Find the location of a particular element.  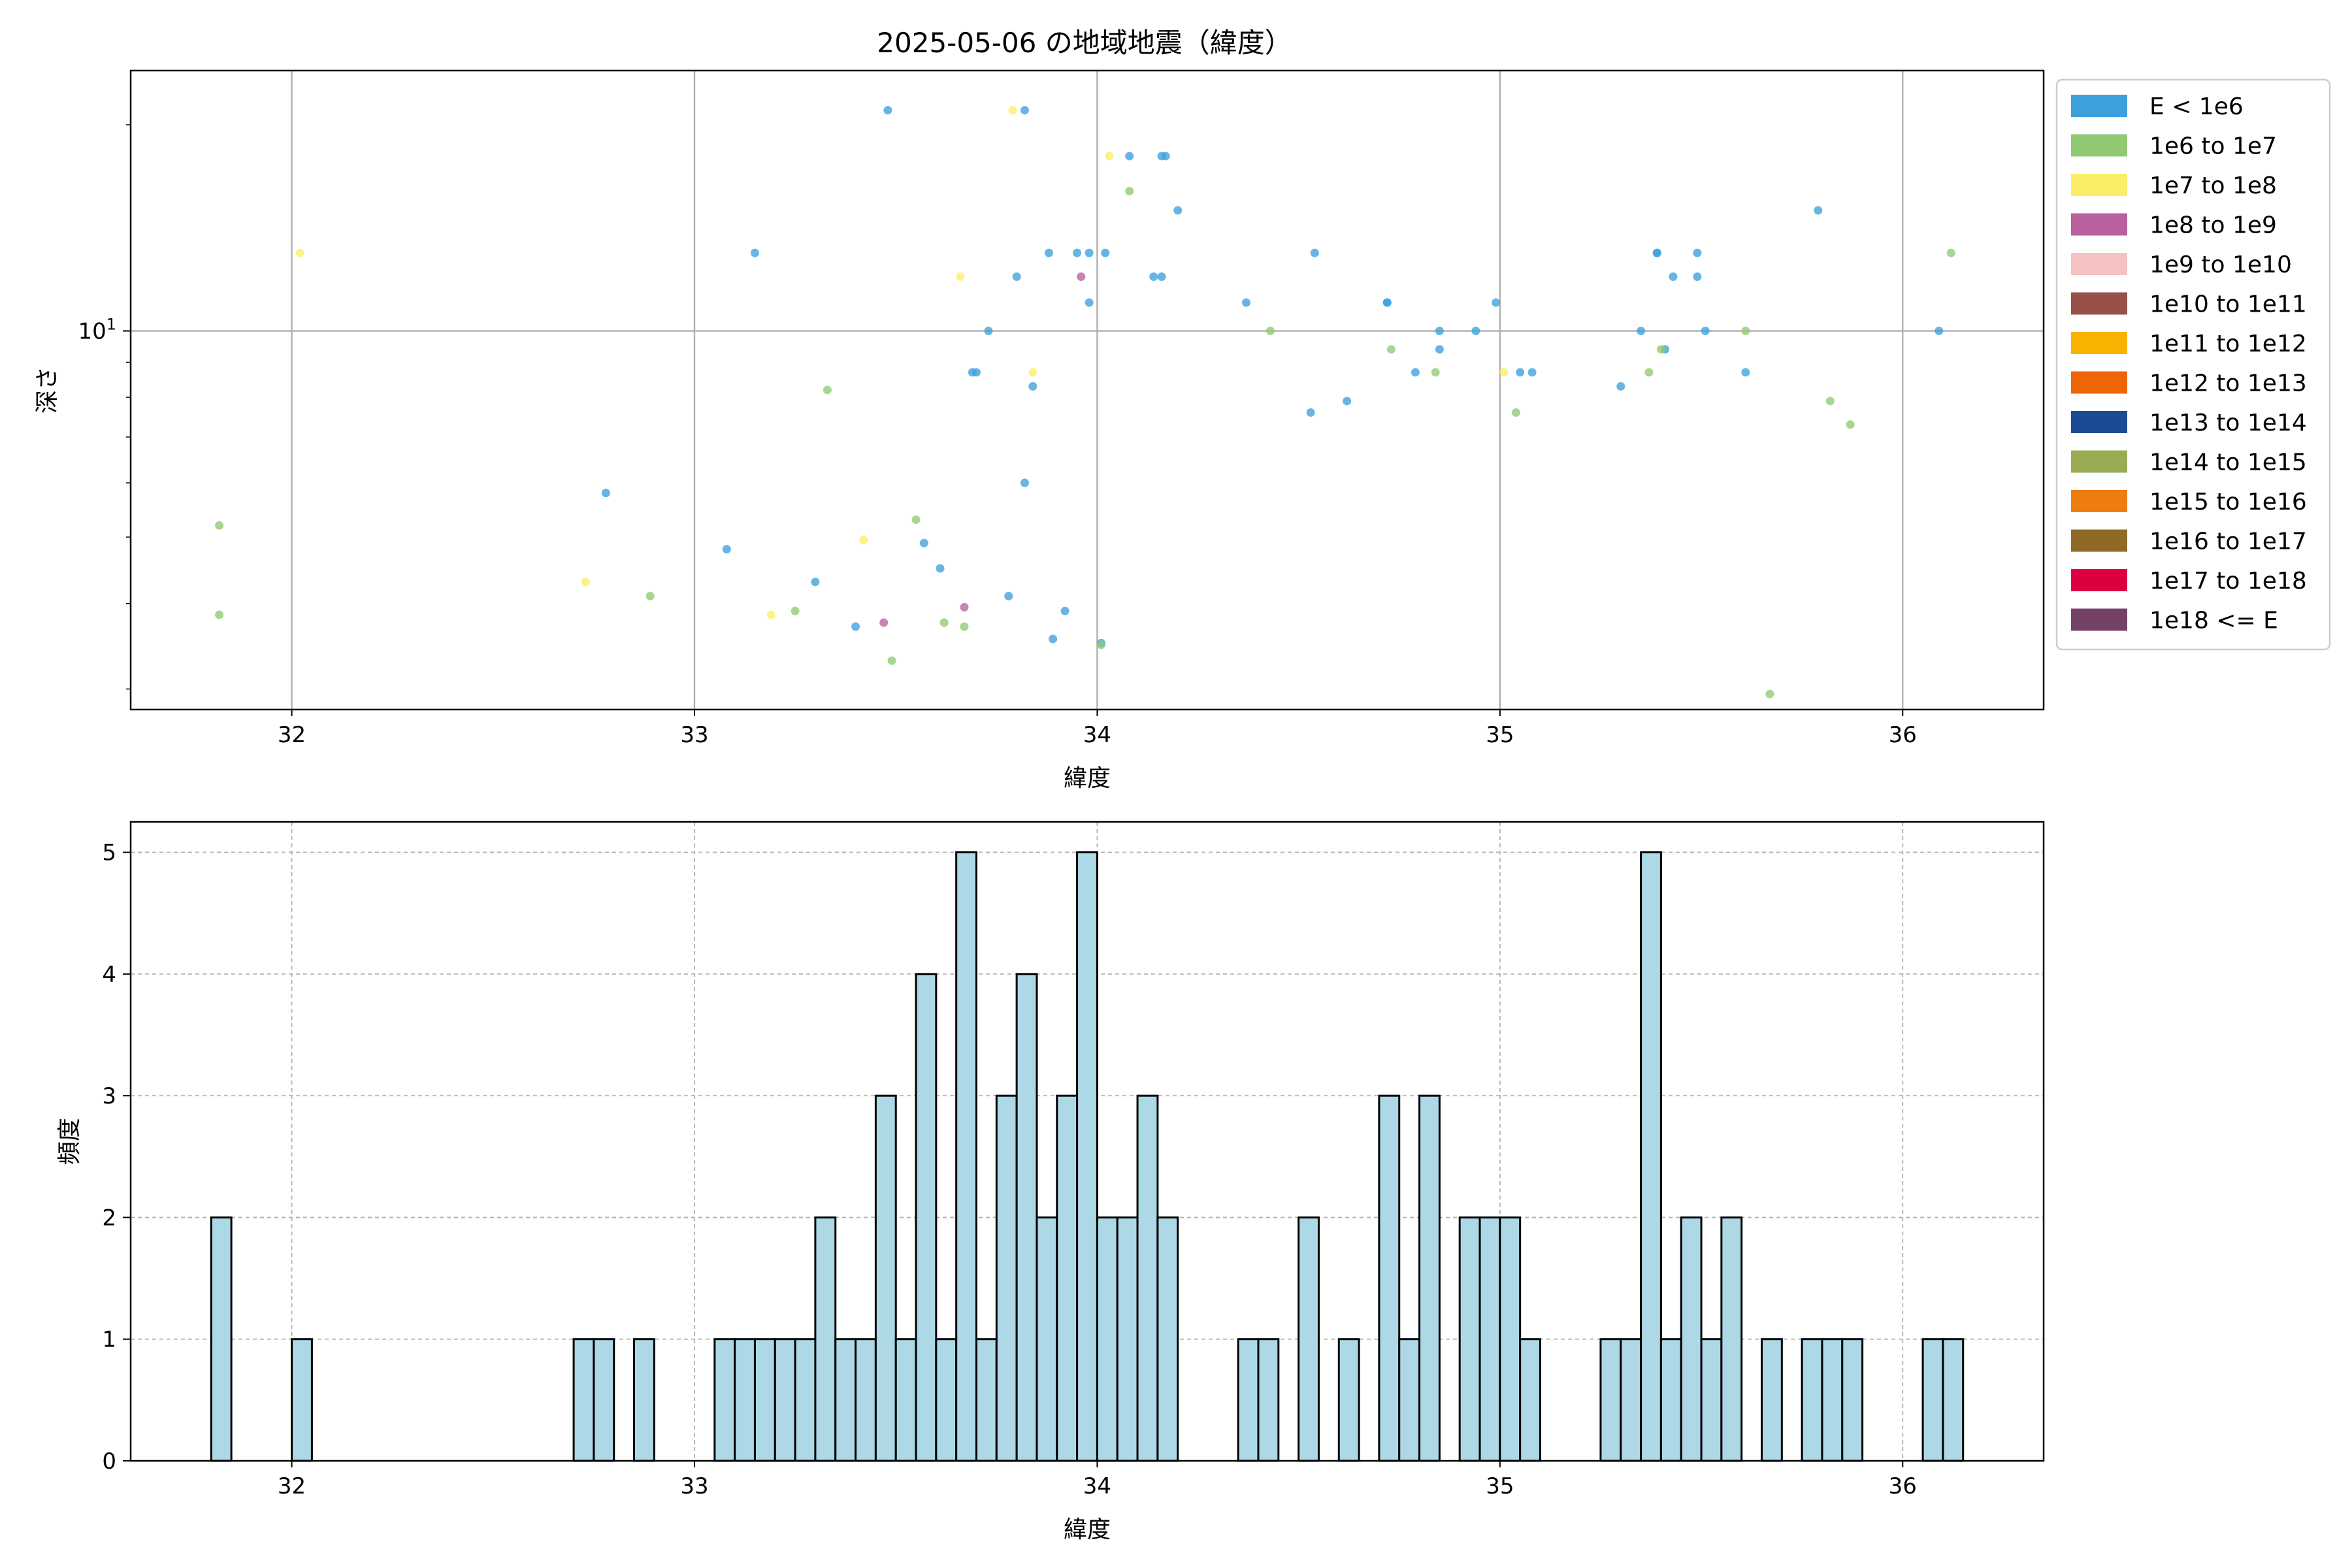

scatter-x-tick-label: 36 is located at coordinates (1903, 735).